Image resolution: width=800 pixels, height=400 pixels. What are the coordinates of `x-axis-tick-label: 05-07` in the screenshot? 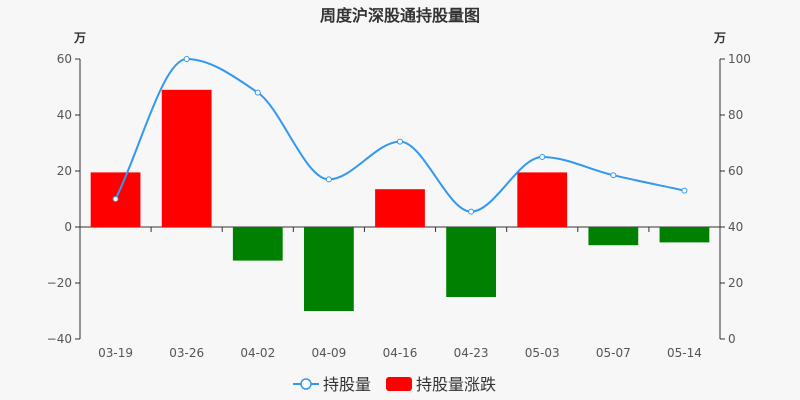 It's located at (613, 353).